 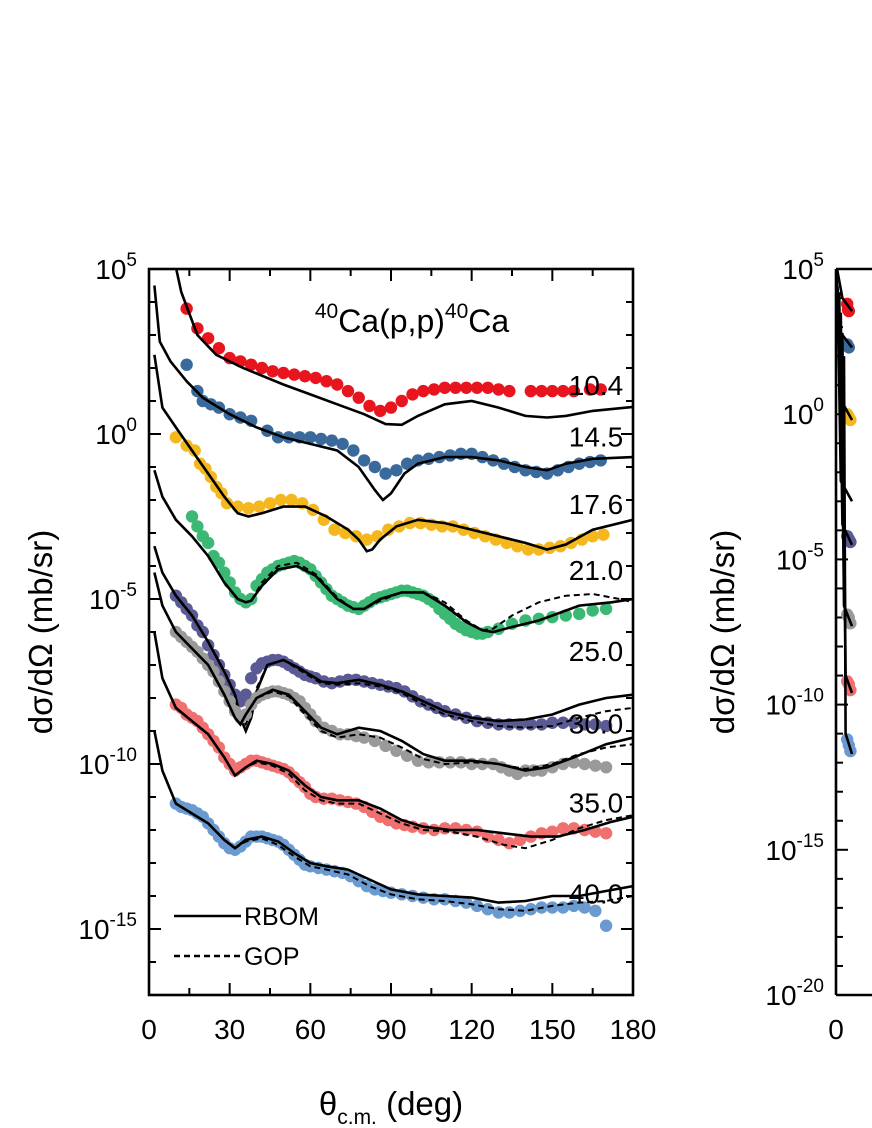 I want to click on energy-label: 35.0, so click(x=596, y=803).